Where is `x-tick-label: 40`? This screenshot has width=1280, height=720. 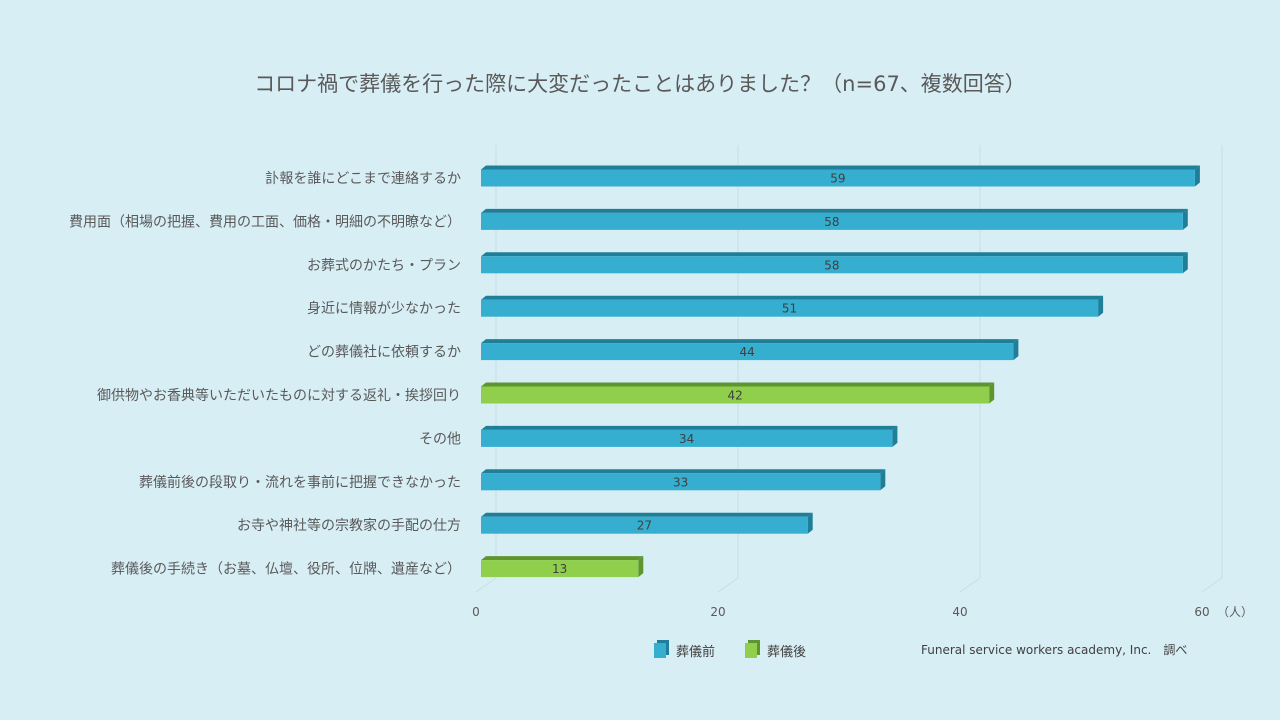
x-tick-label: 40 is located at coordinates (959, 612).